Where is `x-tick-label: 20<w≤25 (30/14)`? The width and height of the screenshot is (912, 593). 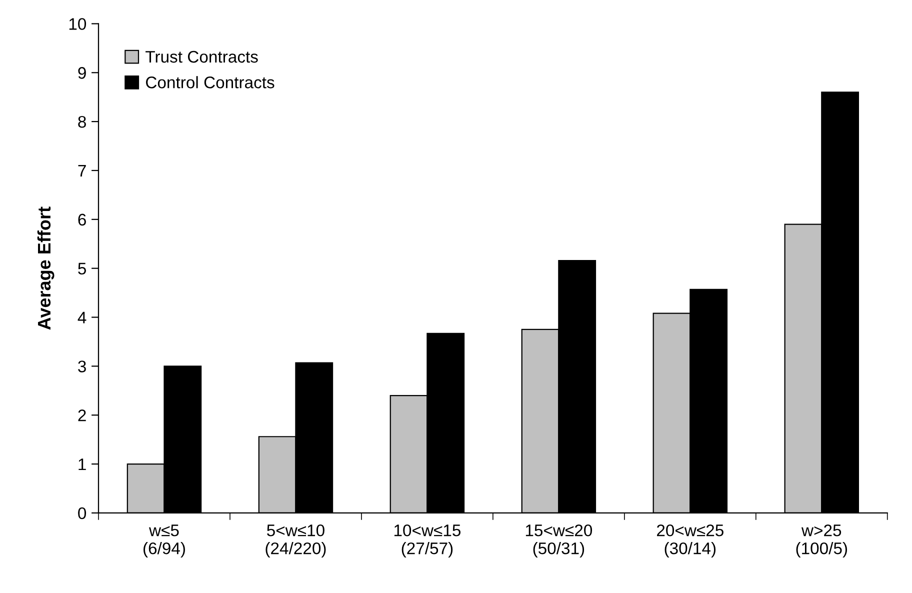
x-tick-label: 20<w≤25 (30/14) is located at coordinates (690, 541).